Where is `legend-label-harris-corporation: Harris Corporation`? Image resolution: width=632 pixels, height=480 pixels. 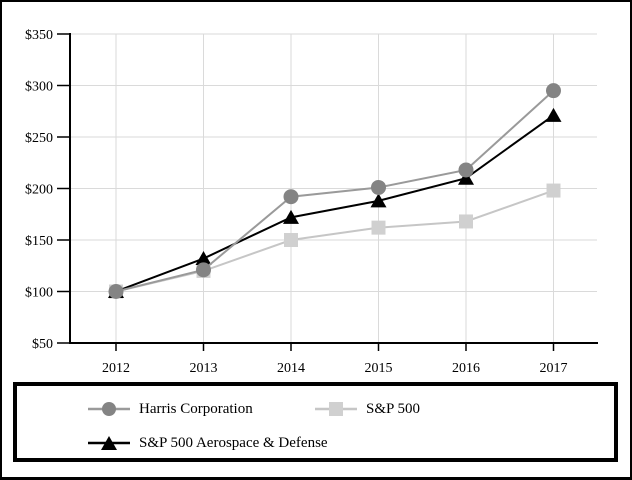
legend-label-harris-corporation: Harris Corporation is located at coordinates (196, 409).